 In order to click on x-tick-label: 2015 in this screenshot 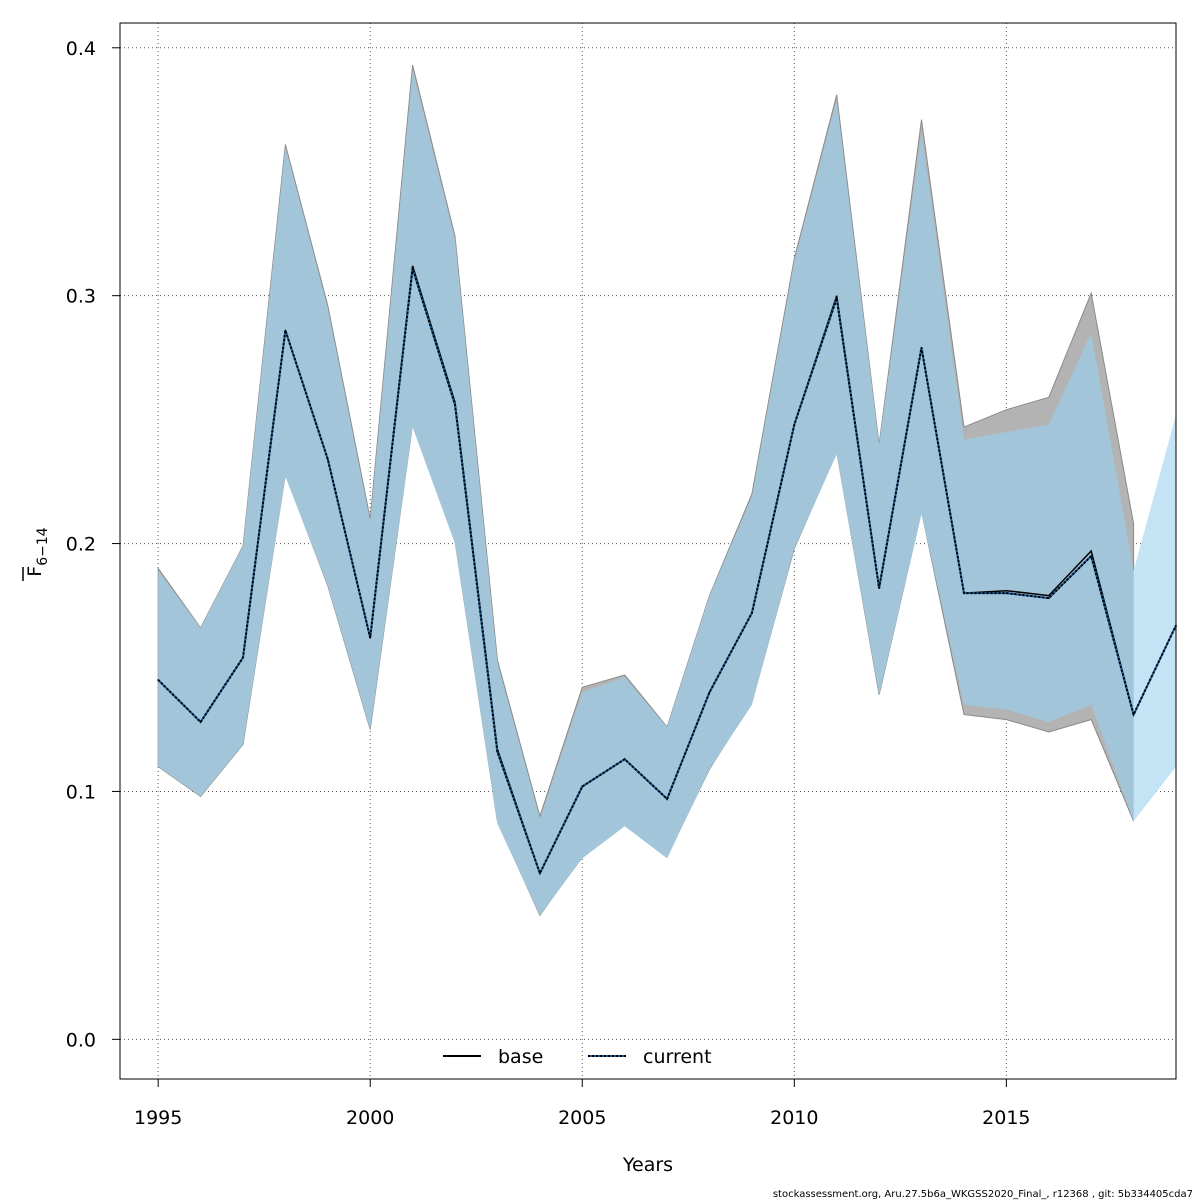, I will do `click(1006, 1118)`.